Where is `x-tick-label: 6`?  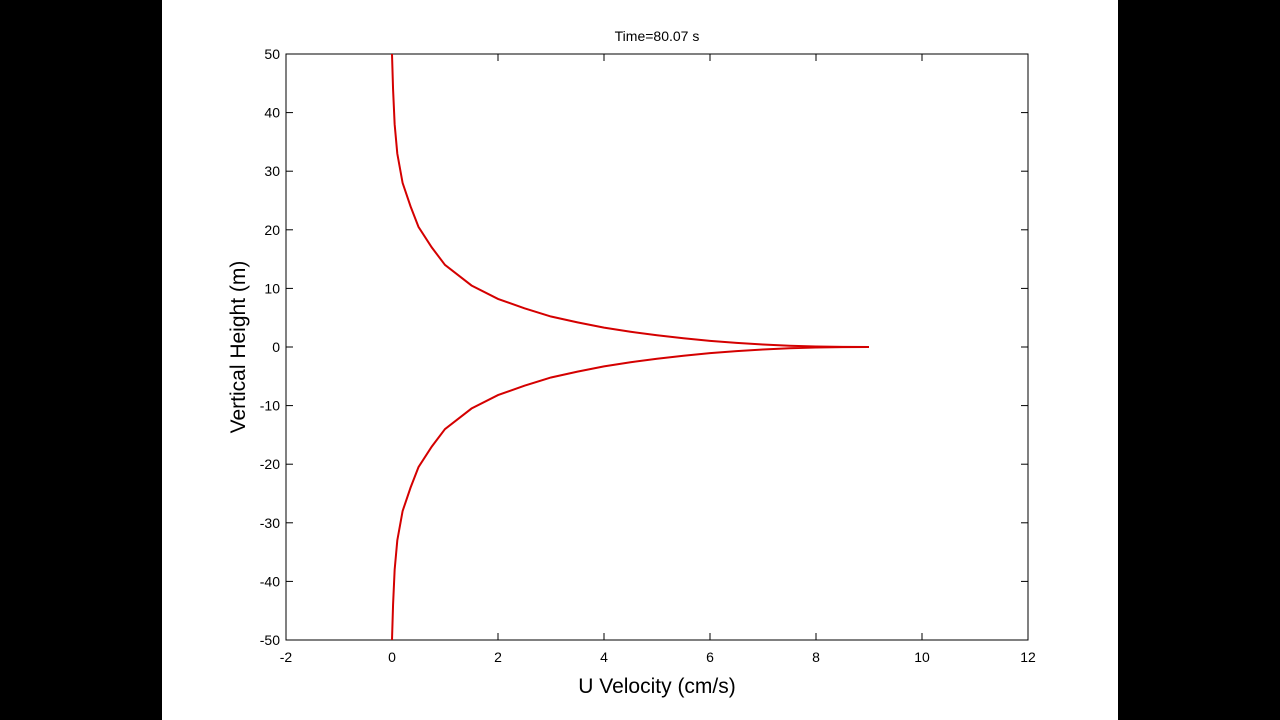 x-tick-label: 6 is located at coordinates (710, 657).